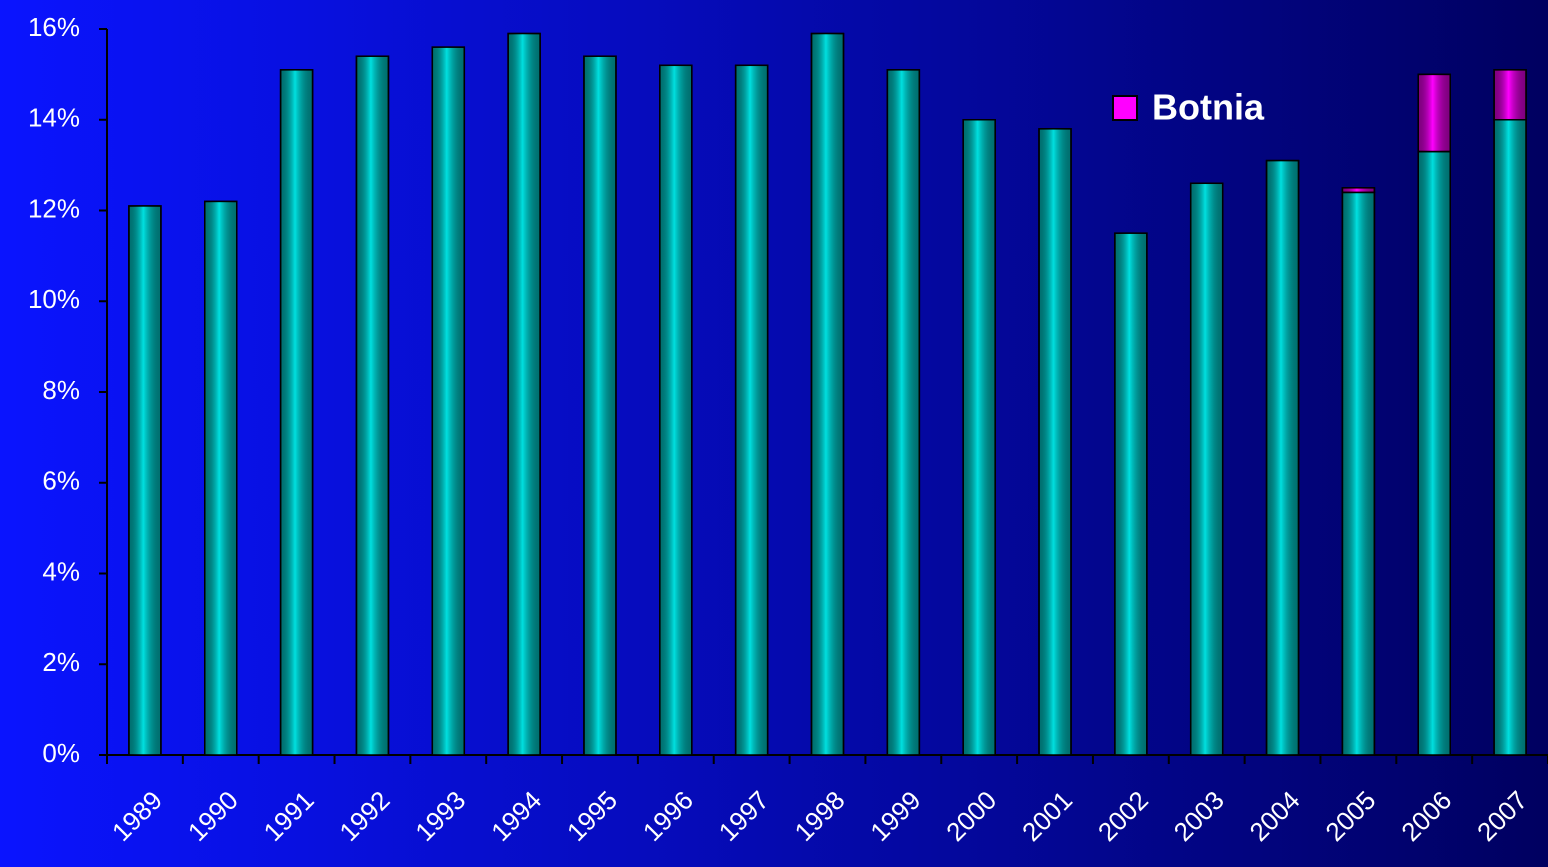 This screenshot has width=1548, height=867. What do you see at coordinates (54, 208) in the screenshot?
I see `y-tick-label: 12%` at bounding box center [54, 208].